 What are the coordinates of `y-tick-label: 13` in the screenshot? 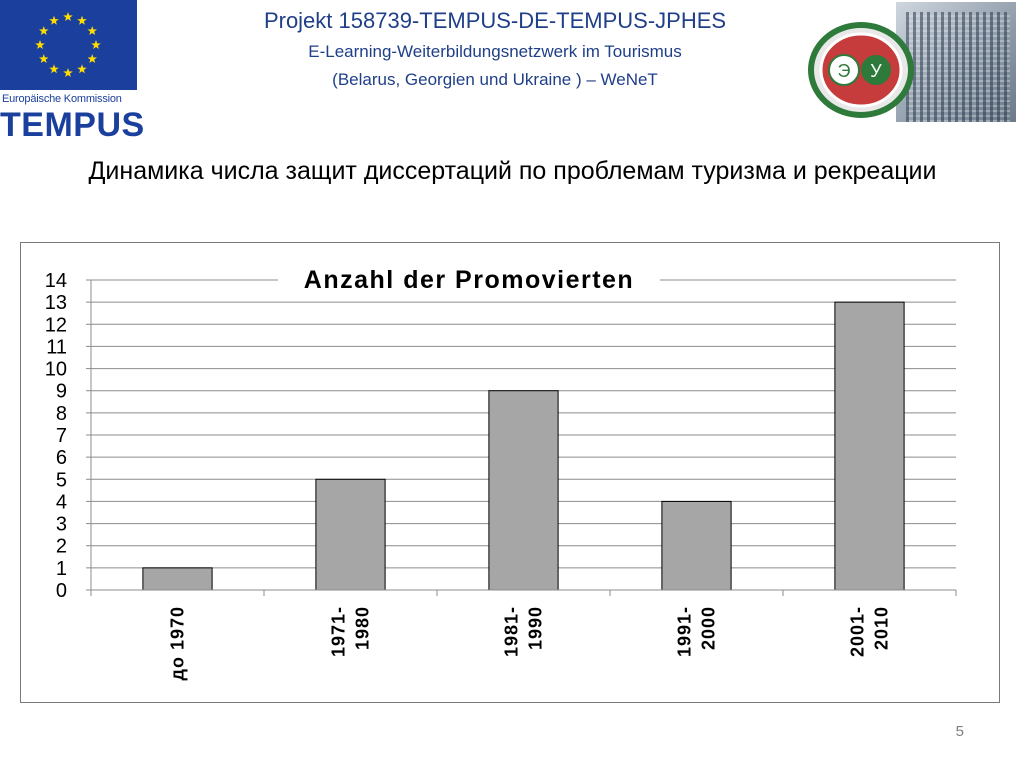 It's located at (56, 303).